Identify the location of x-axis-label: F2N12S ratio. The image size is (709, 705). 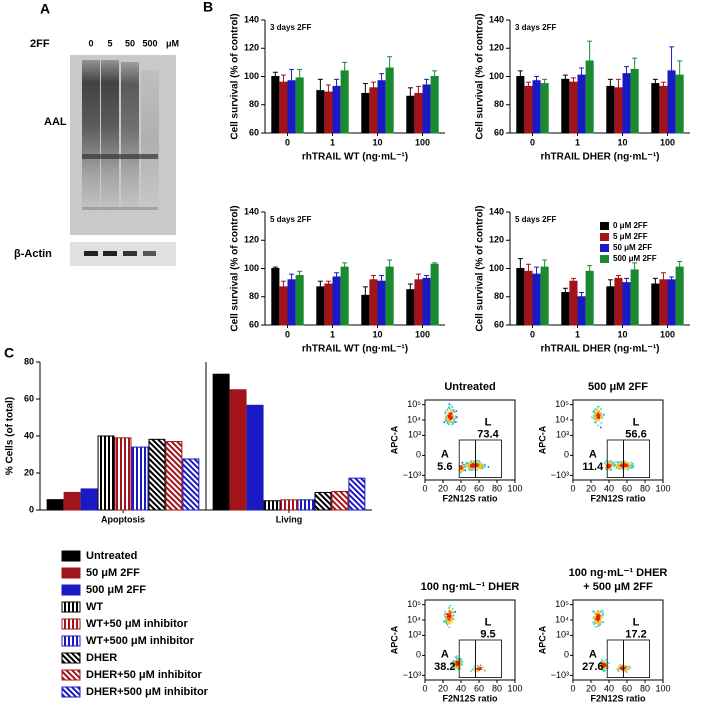
(618, 698).